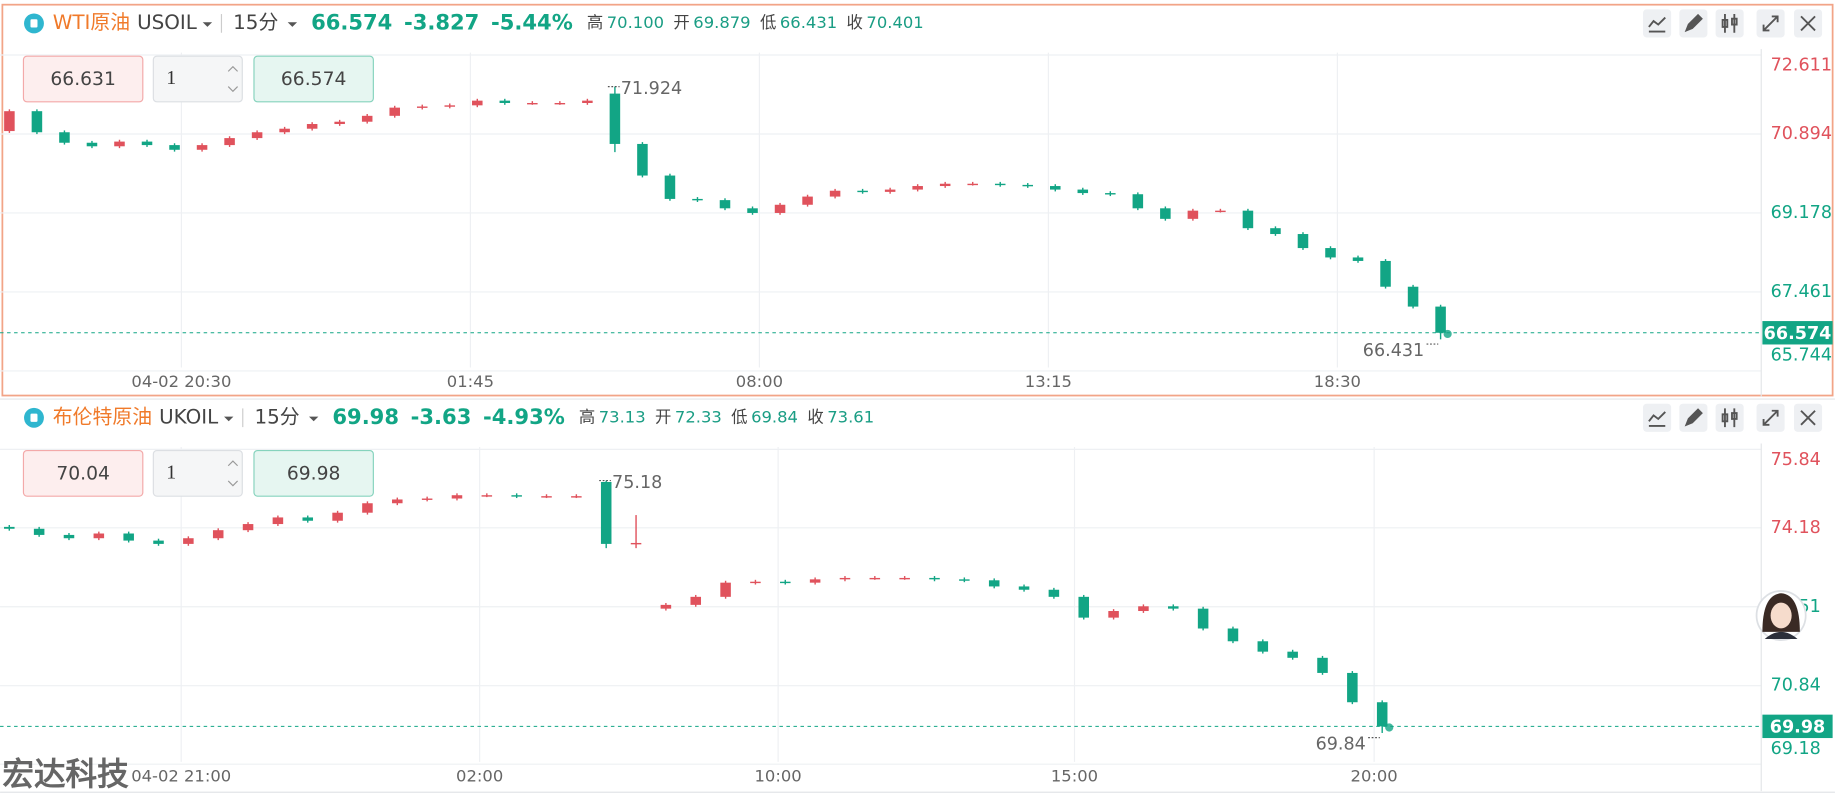 This screenshot has width=1835, height=794. What do you see at coordinates (739, 416) in the screenshot?
I see `stat-label: 低` at bounding box center [739, 416].